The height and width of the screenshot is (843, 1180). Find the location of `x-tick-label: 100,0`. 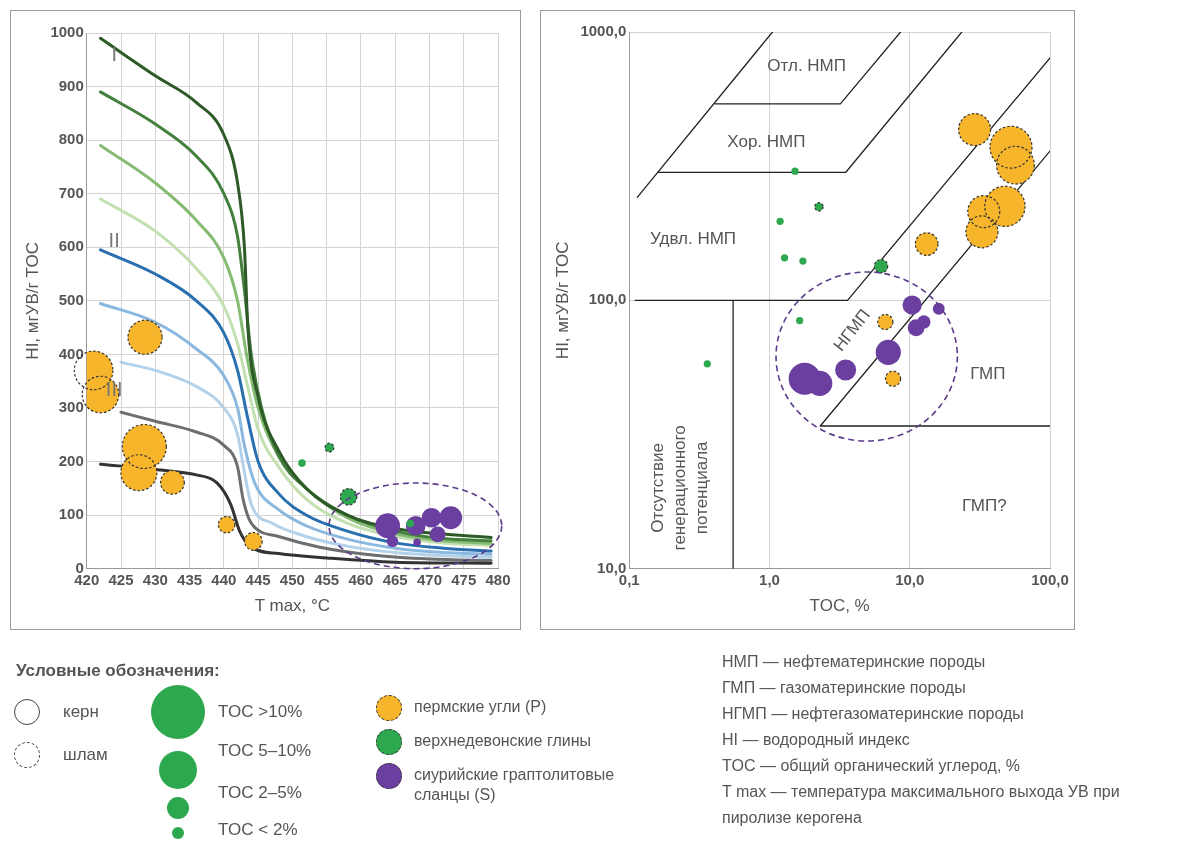

x-tick-label: 100,0 is located at coordinates (1050, 579).